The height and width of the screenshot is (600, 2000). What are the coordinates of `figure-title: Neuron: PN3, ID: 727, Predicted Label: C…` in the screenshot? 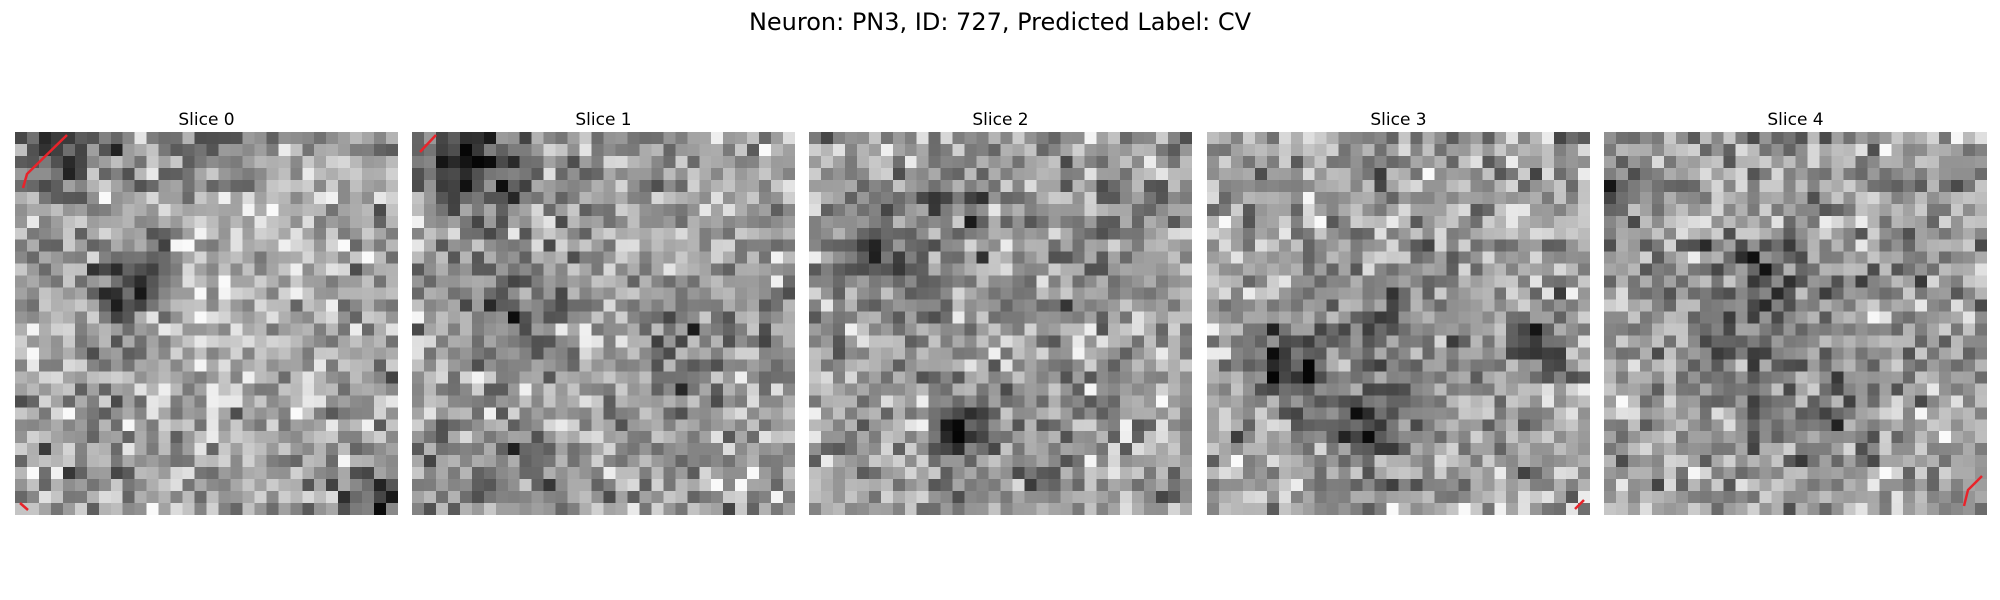 It's located at (1000, 22).